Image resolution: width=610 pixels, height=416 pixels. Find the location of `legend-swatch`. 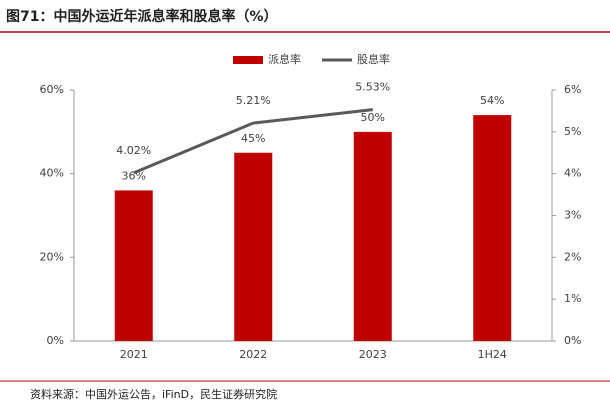

legend-swatch is located at coordinates (248, 60).